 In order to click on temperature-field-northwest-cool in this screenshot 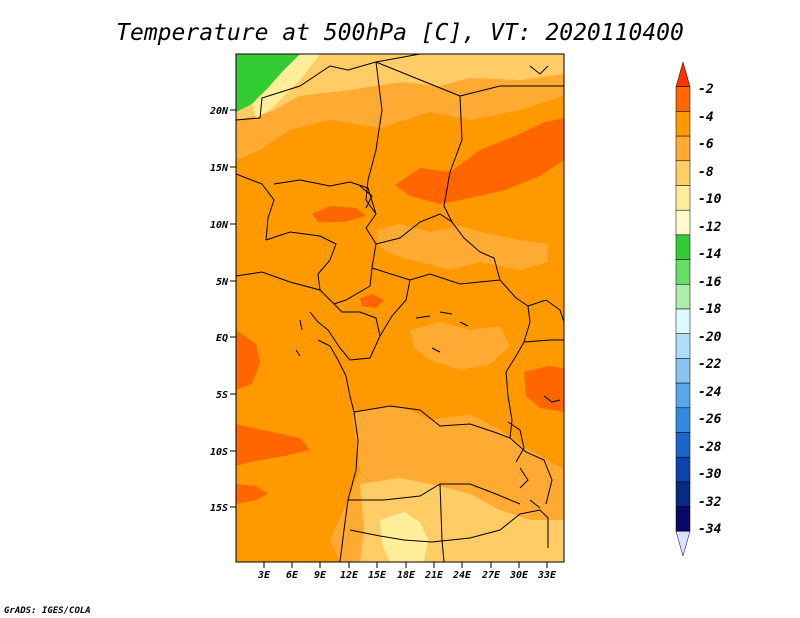, I will do `click(268, 83)`.